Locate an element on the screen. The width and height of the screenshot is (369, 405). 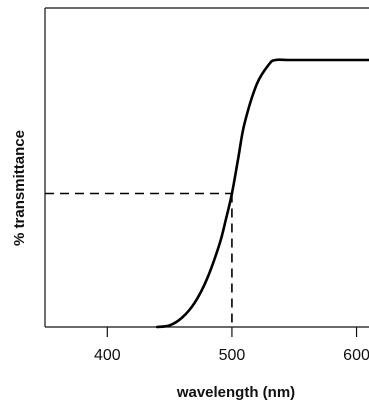
x-axis-title: wavelength (nm) is located at coordinates (235, 392).